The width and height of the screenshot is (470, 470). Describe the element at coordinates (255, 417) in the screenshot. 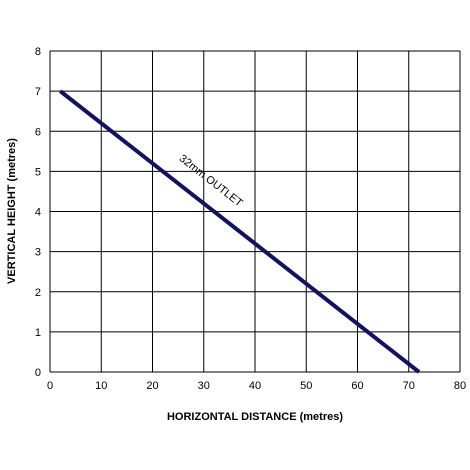

I see `x-axis-title: HORIZONTAL DISTANCE (metres)` at that location.